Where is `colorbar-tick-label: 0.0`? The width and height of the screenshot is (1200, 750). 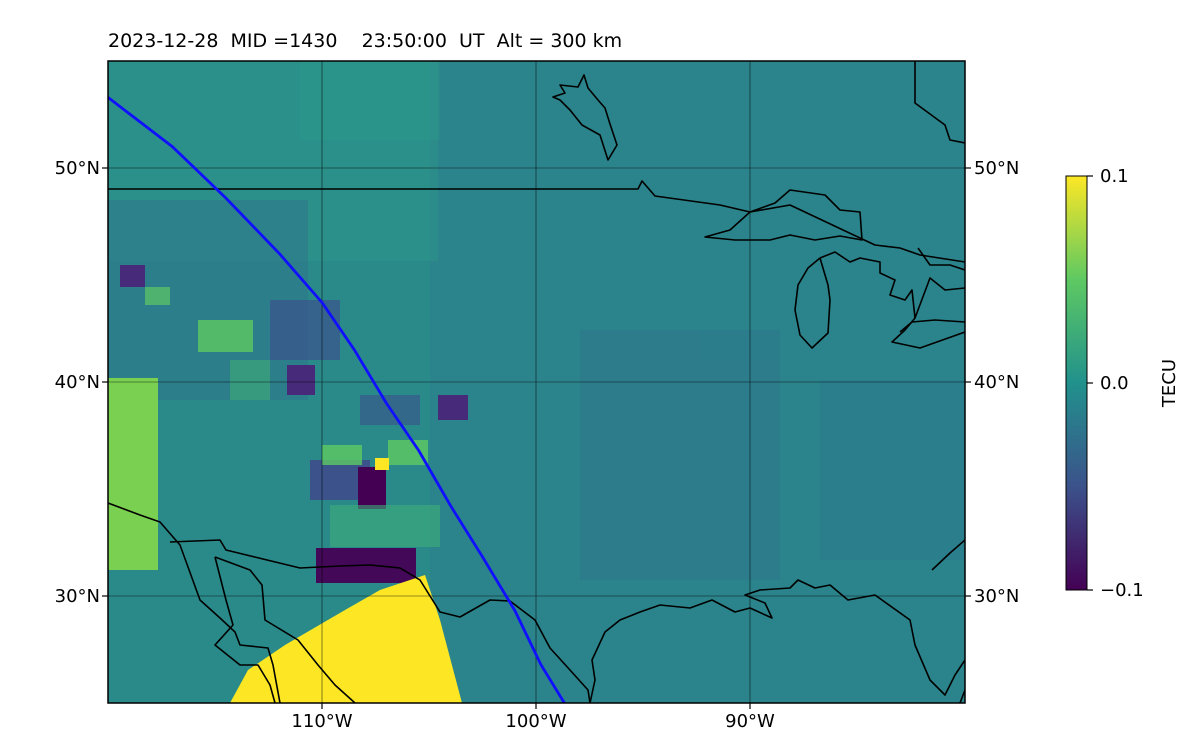 colorbar-tick-label: 0.0 is located at coordinates (1114, 383).